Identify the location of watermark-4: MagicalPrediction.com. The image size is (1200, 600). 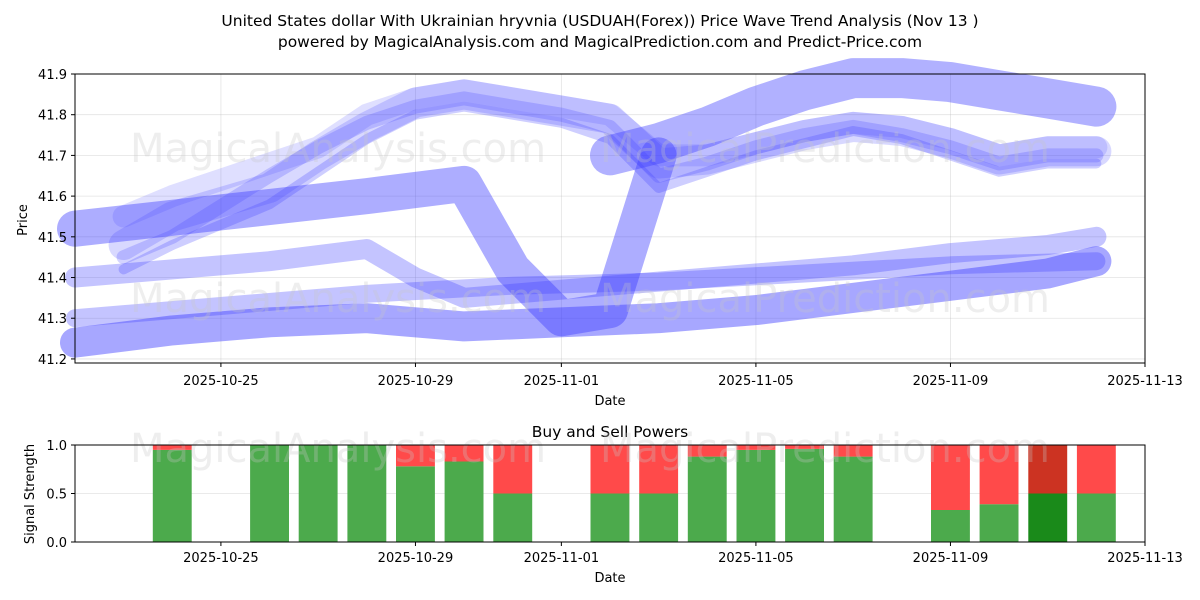
(825, 299).